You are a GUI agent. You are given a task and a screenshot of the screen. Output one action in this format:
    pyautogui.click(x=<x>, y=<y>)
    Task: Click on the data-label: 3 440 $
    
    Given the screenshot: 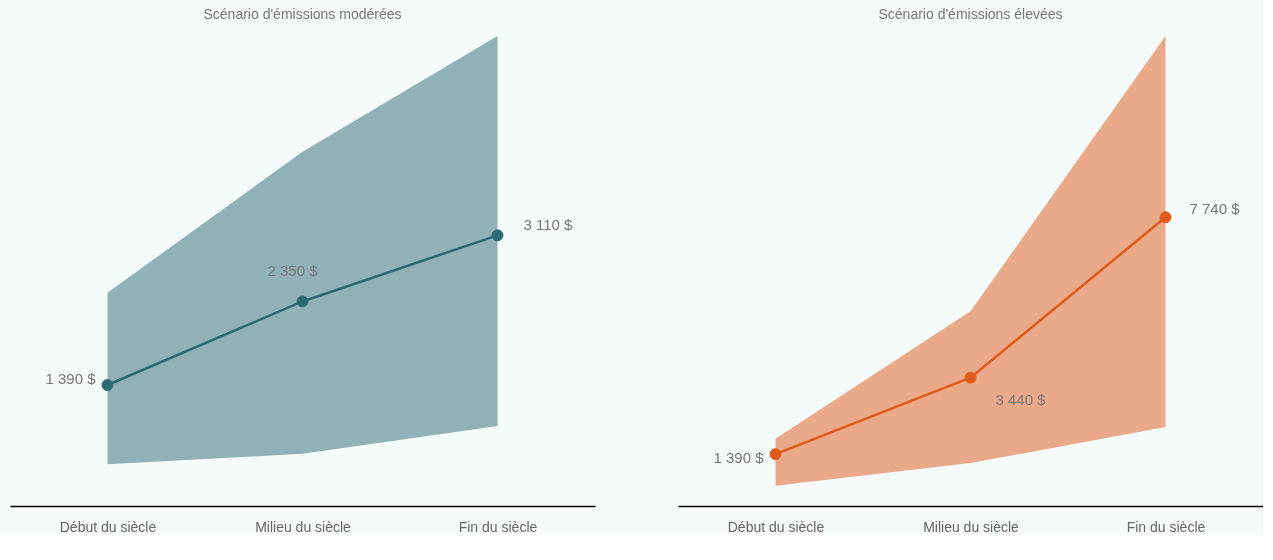 What is the action you would take?
    pyautogui.click(x=1021, y=399)
    